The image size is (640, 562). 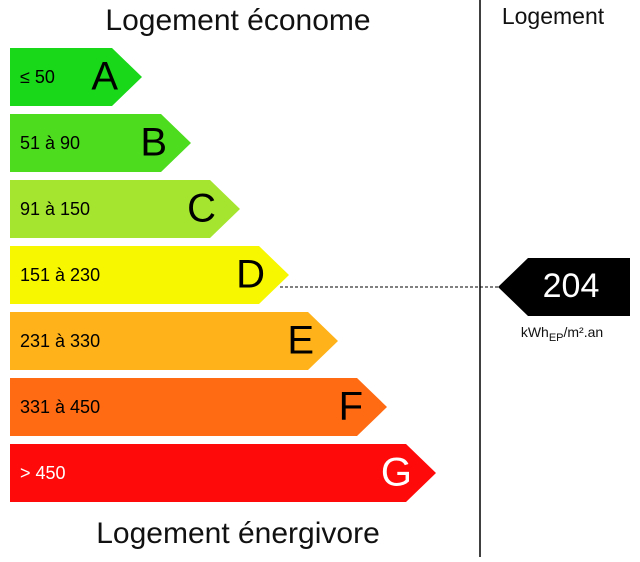 What do you see at coordinates (556, 338) in the screenshot?
I see `unit-sub: EP` at bounding box center [556, 338].